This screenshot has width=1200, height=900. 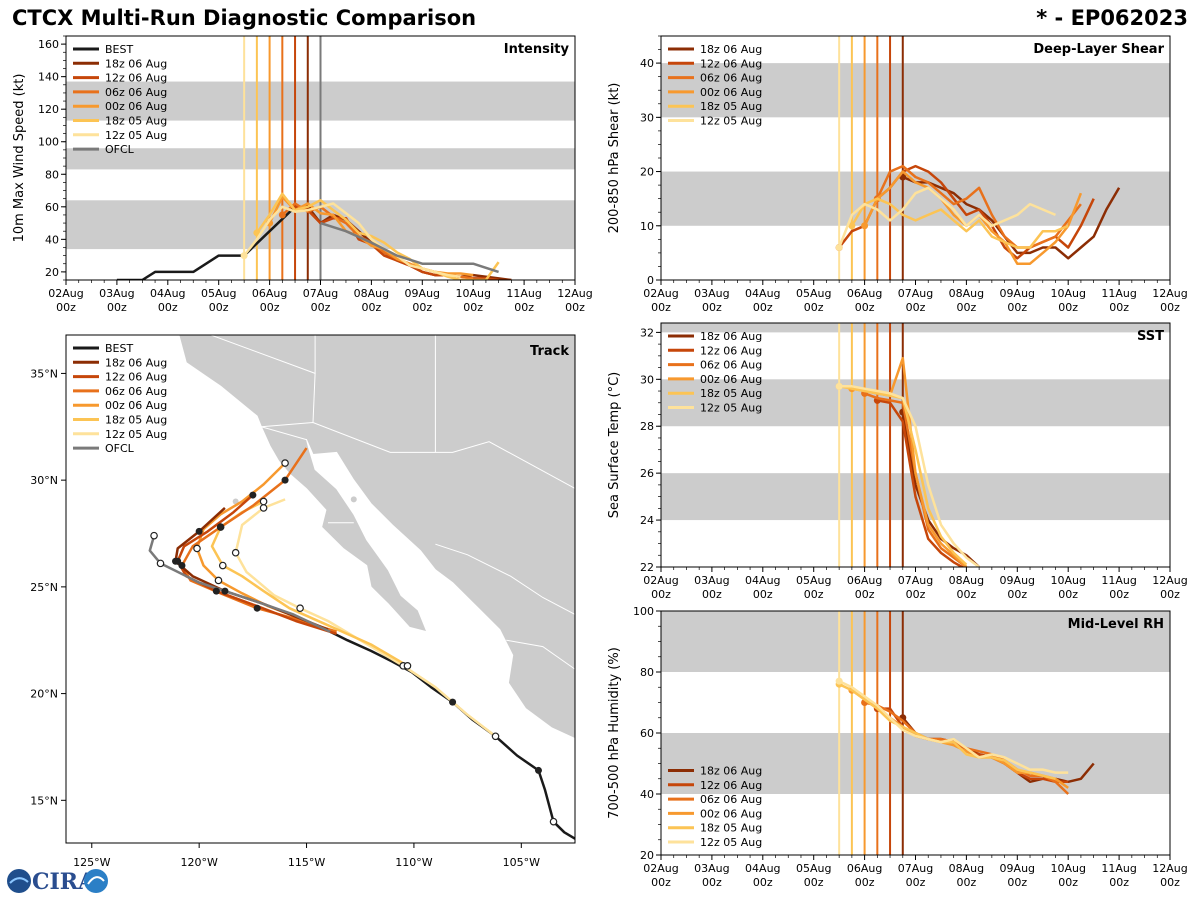 I want to click on cira-badge-icon, so click(x=96, y=881).